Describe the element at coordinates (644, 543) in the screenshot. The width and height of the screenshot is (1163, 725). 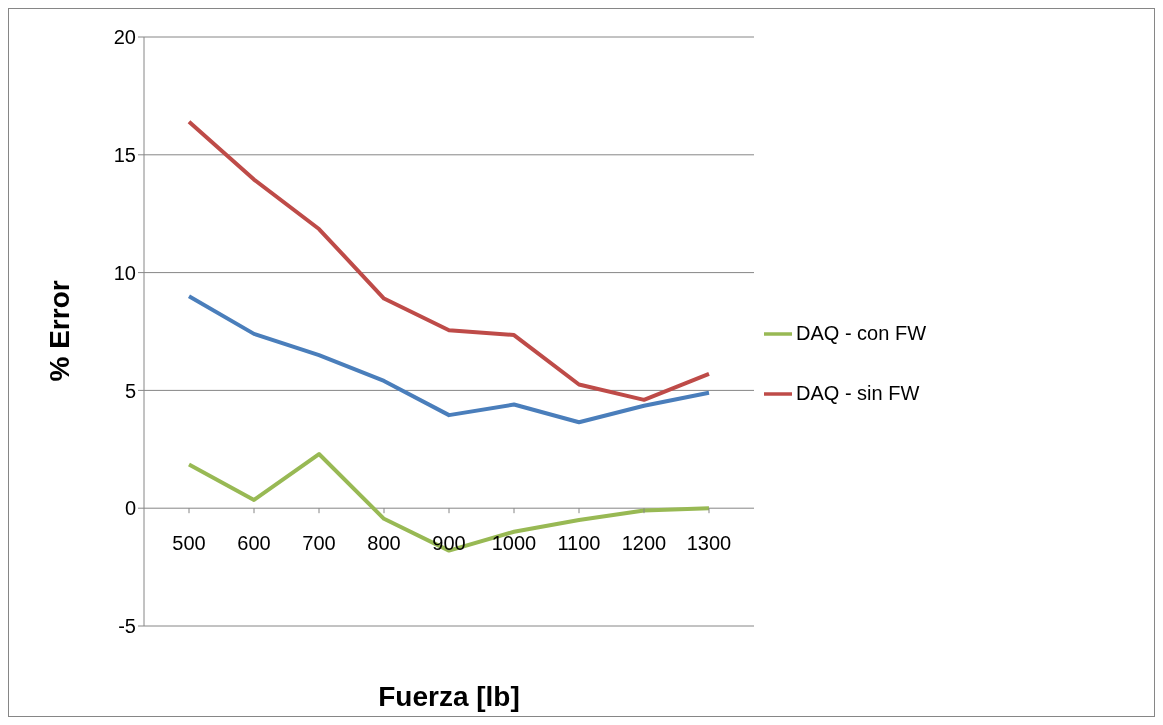
I see `x-tick-label: 1200` at that location.